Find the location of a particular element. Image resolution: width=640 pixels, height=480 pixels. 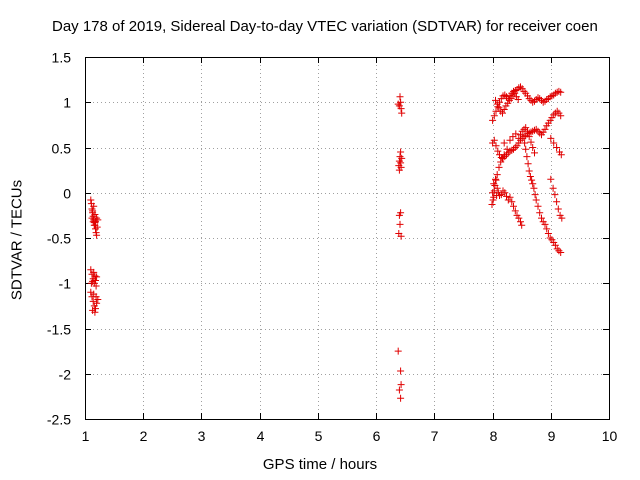

y-tick-label: 0.5 is located at coordinates (62, 149).